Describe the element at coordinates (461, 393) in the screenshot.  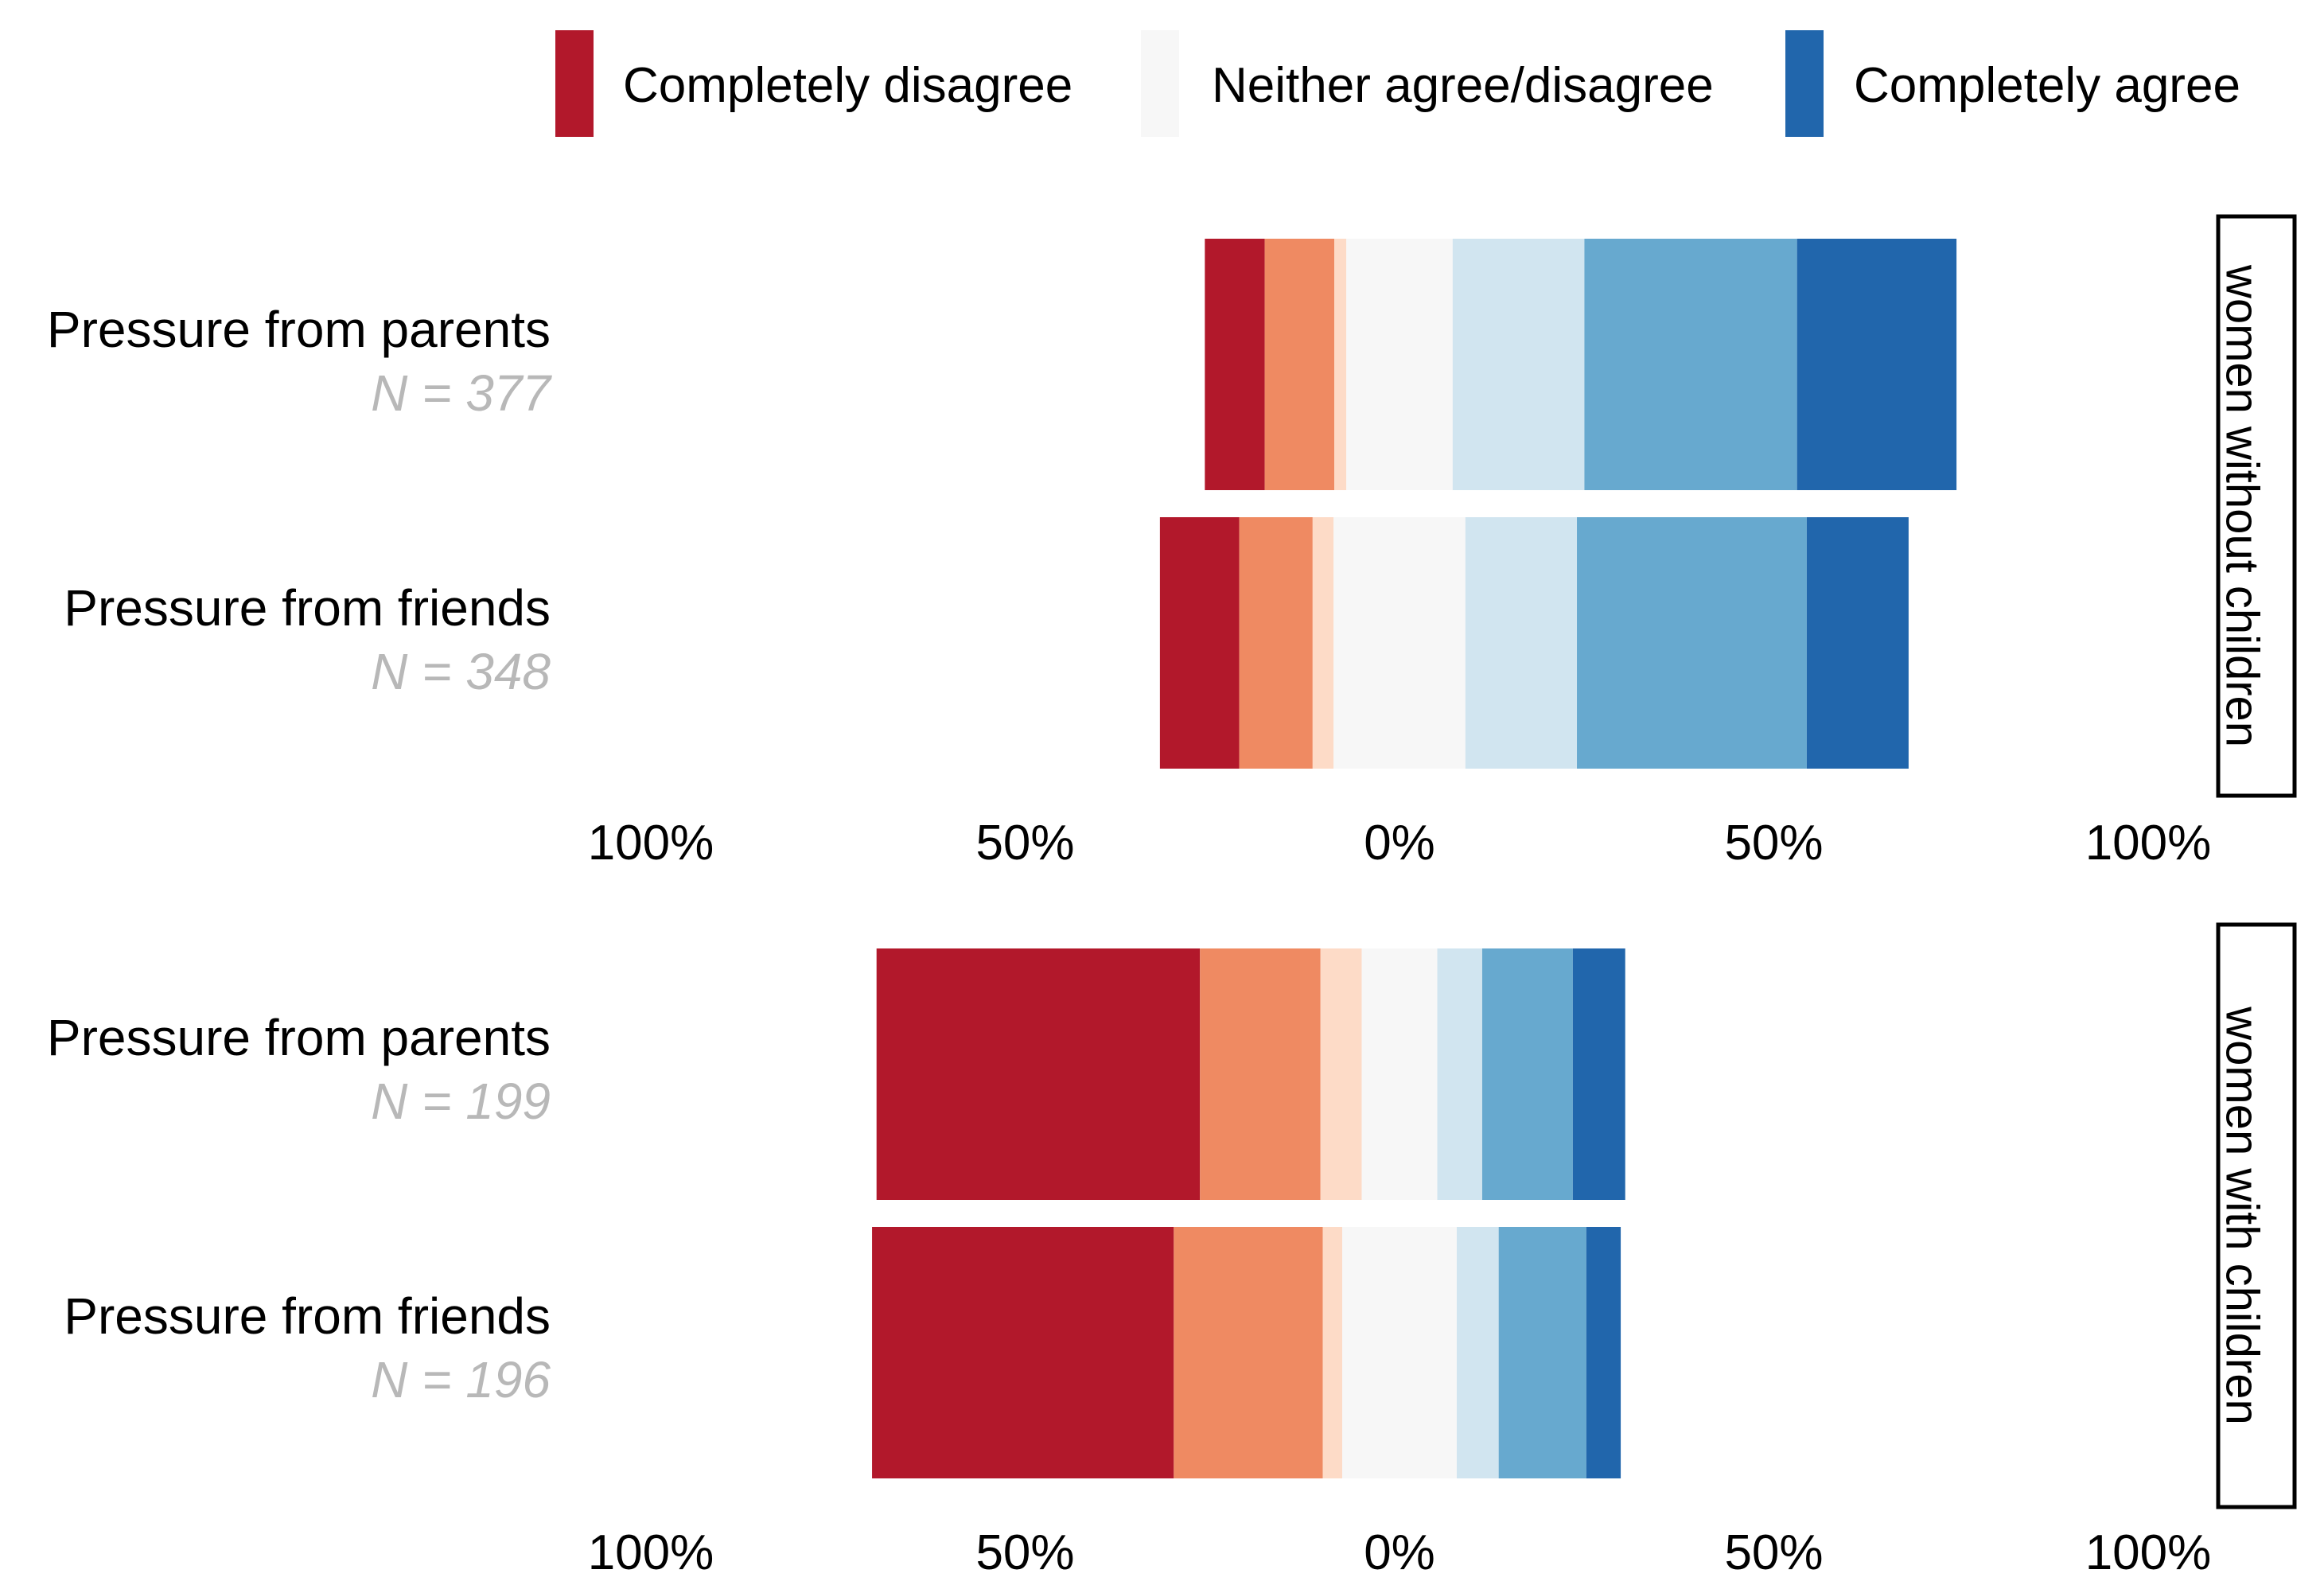
I see `n-label: N = 377` at that location.